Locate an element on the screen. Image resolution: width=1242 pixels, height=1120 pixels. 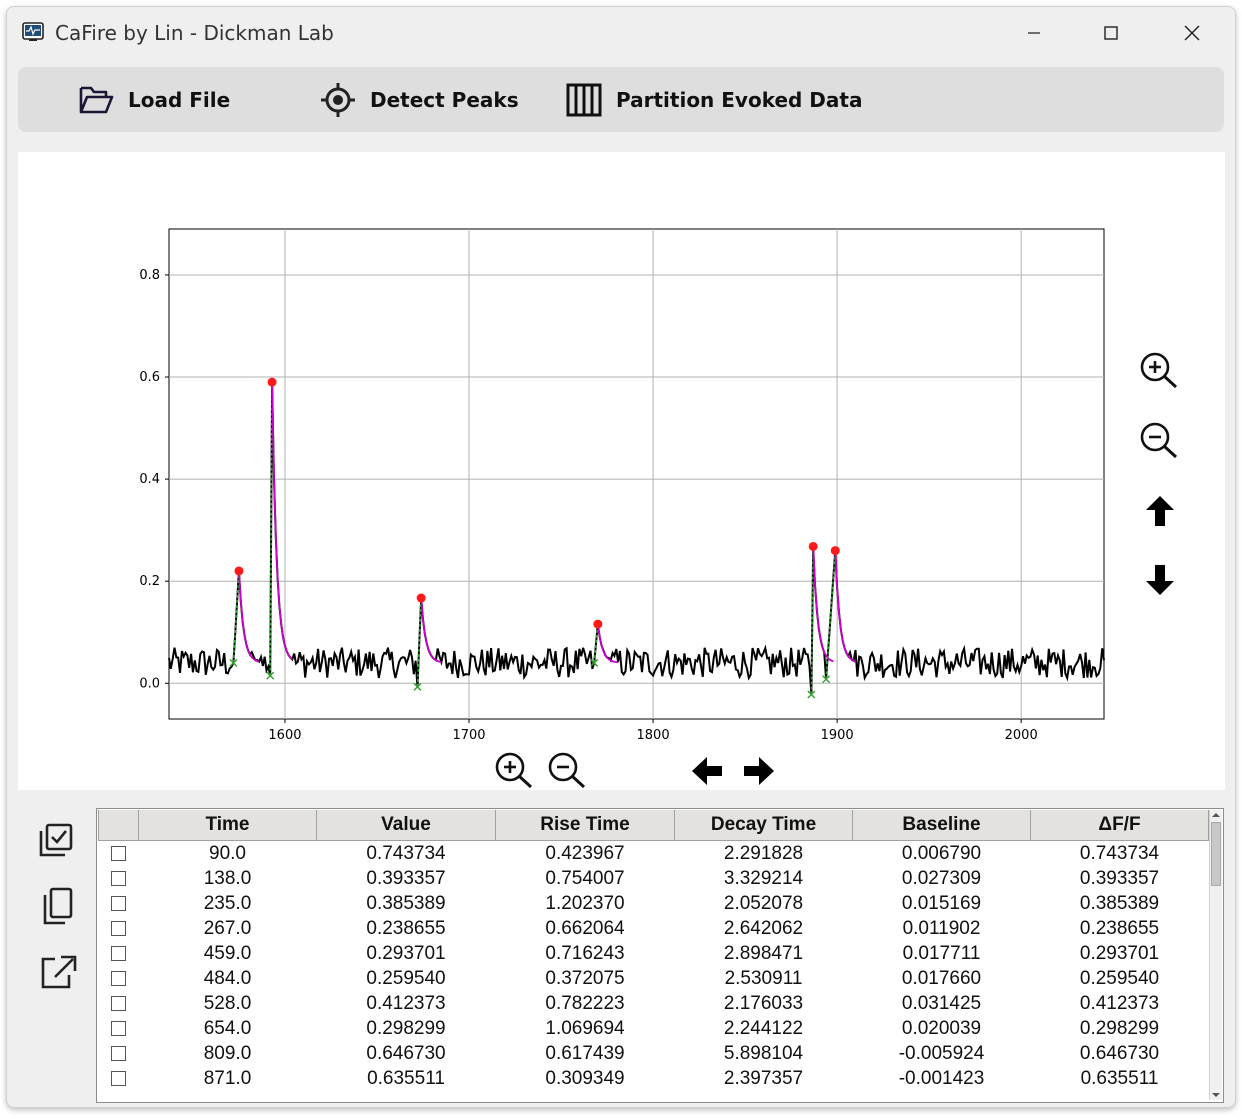
table-cell: 0.011902 is located at coordinates (941, 928).